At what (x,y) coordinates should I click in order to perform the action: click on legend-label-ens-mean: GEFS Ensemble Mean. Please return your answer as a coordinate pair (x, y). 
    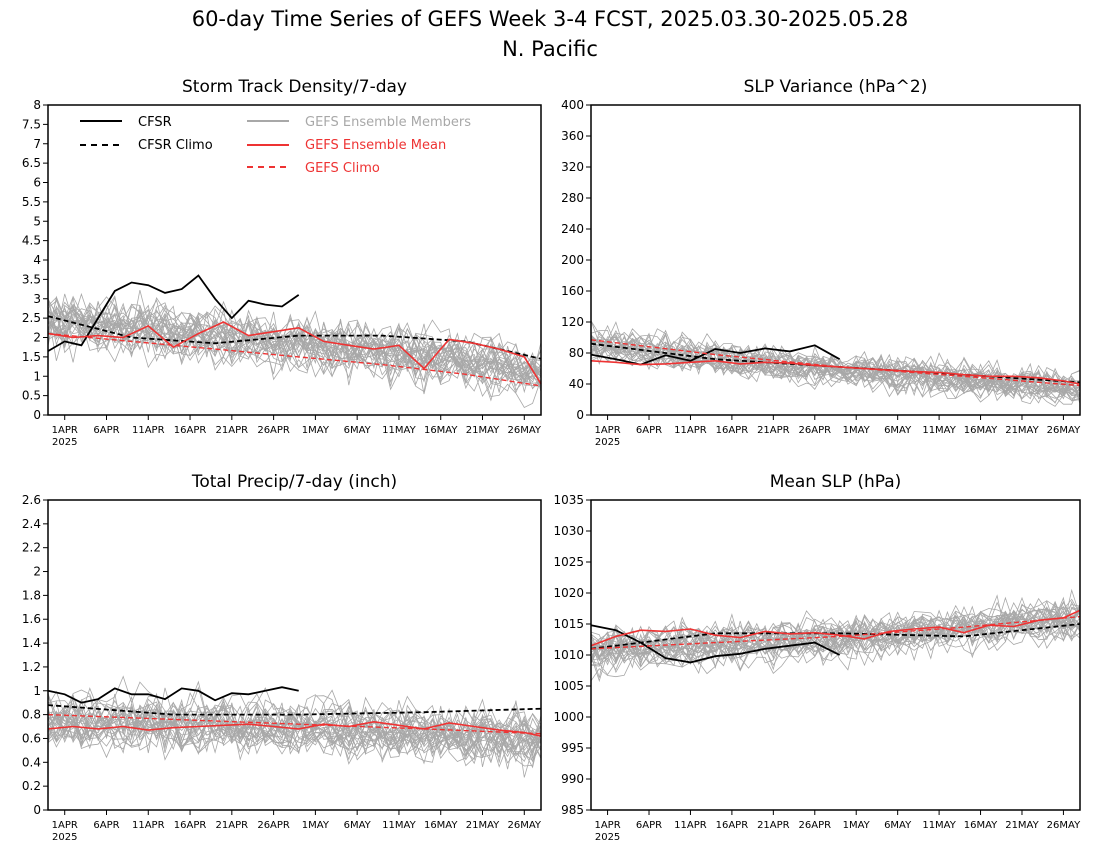
    Looking at the image, I should click on (375, 145).